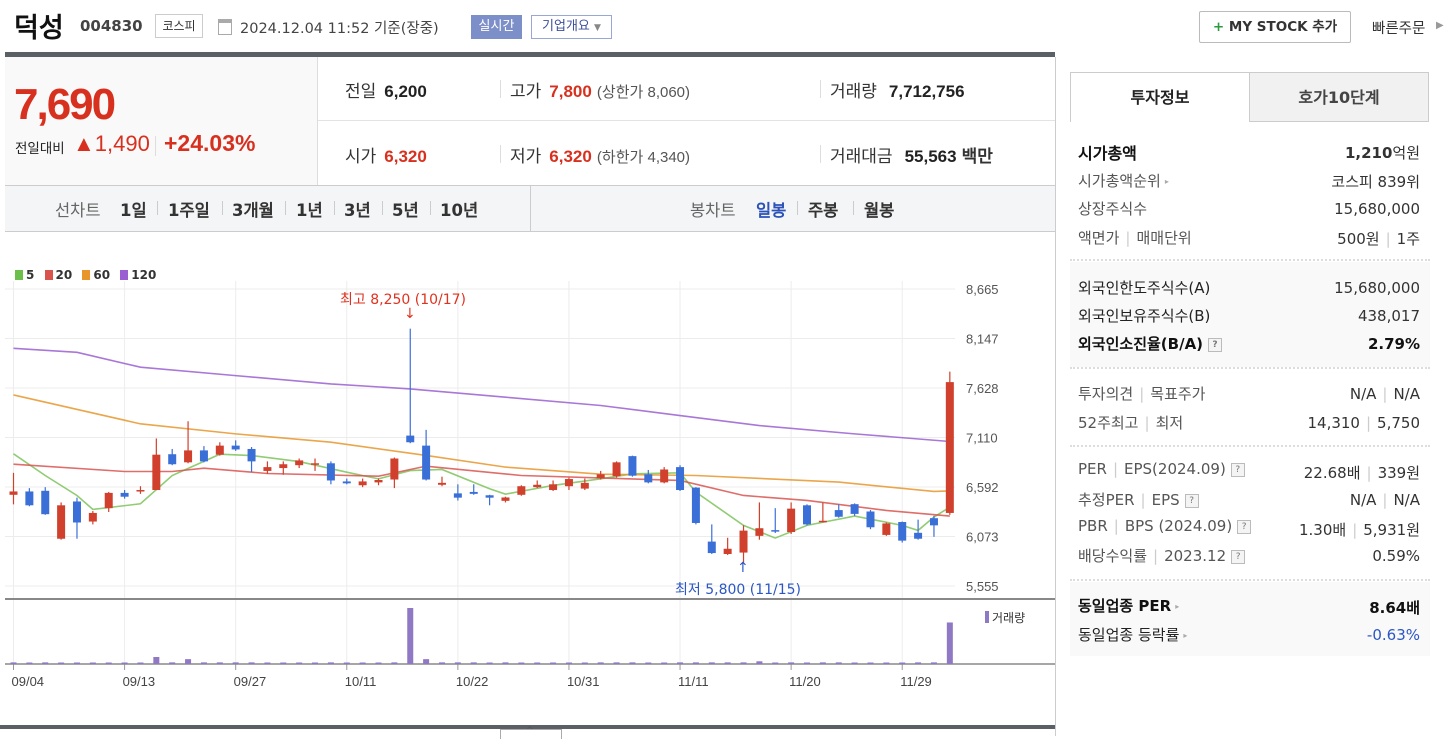  Describe the element at coordinates (1144, 316) in the screenshot. I see `foreign-hold-label: 외국인보유주식수(B)` at that location.